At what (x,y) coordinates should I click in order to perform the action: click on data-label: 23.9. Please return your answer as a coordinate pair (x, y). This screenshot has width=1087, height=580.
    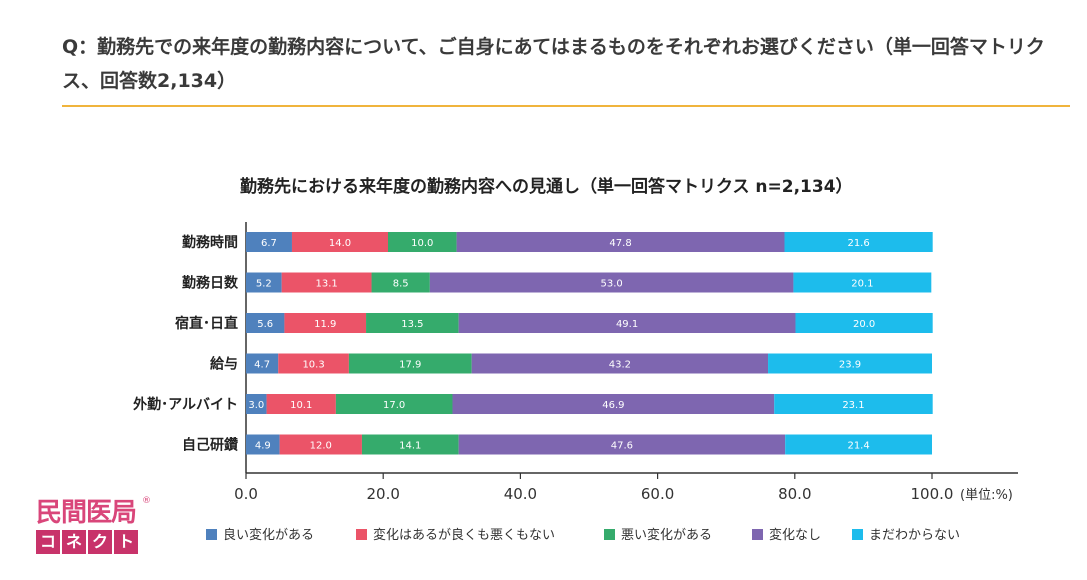
    Looking at the image, I should click on (850, 365).